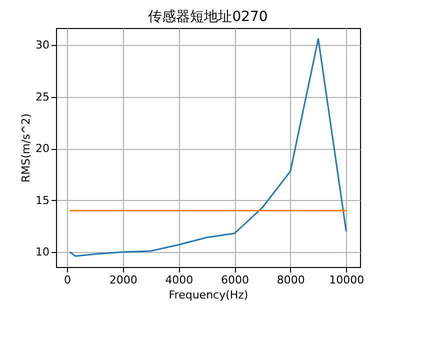 This screenshot has height=341, width=444. I want to click on y-tick-label: 10, so click(43, 252).